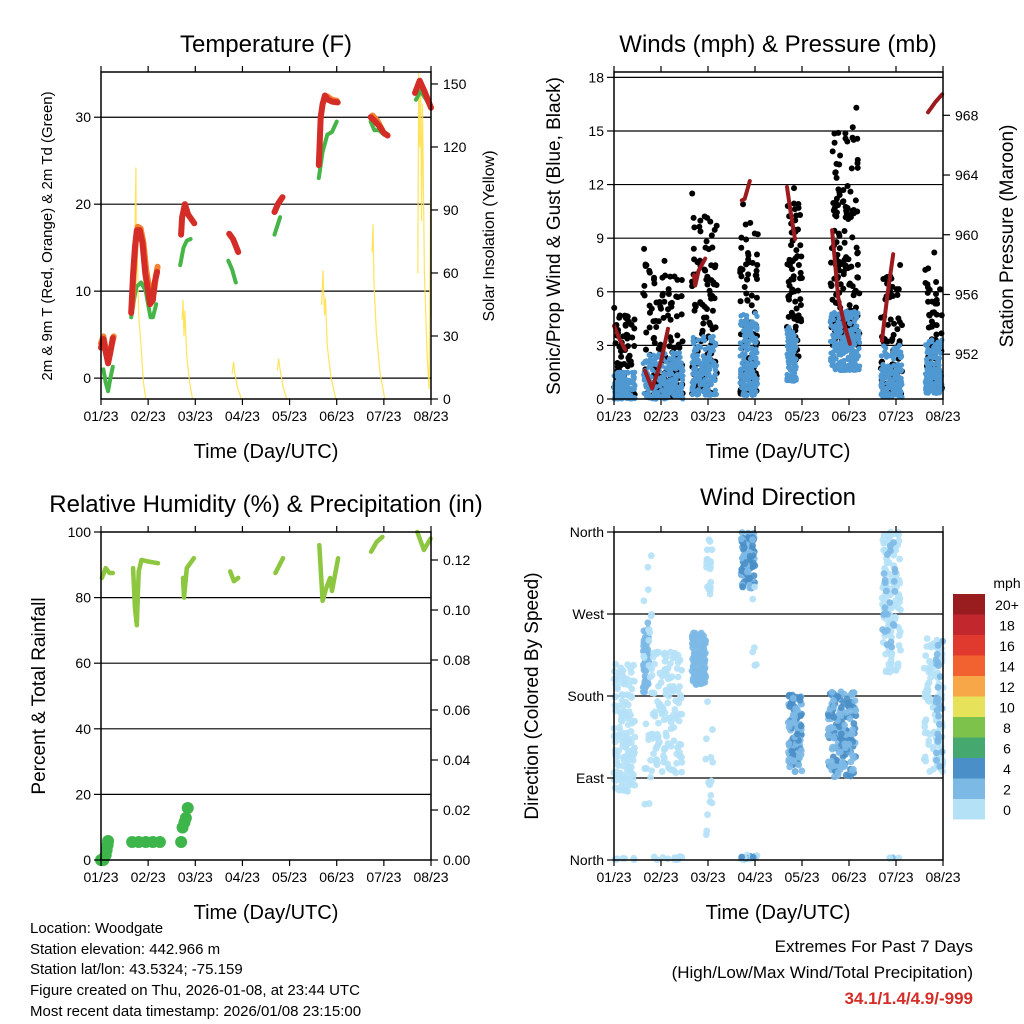 This screenshot has width=1024, height=1024. What do you see at coordinates (282, 379) in the screenshot?
I see `solar-line` at bounding box center [282, 379].